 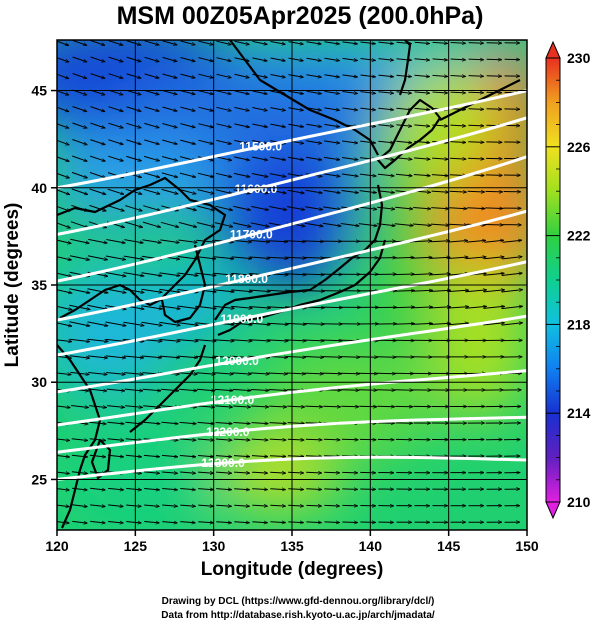 What do you see at coordinates (553, 510) in the screenshot?
I see `colorbar-min-triangle` at bounding box center [553, 510].